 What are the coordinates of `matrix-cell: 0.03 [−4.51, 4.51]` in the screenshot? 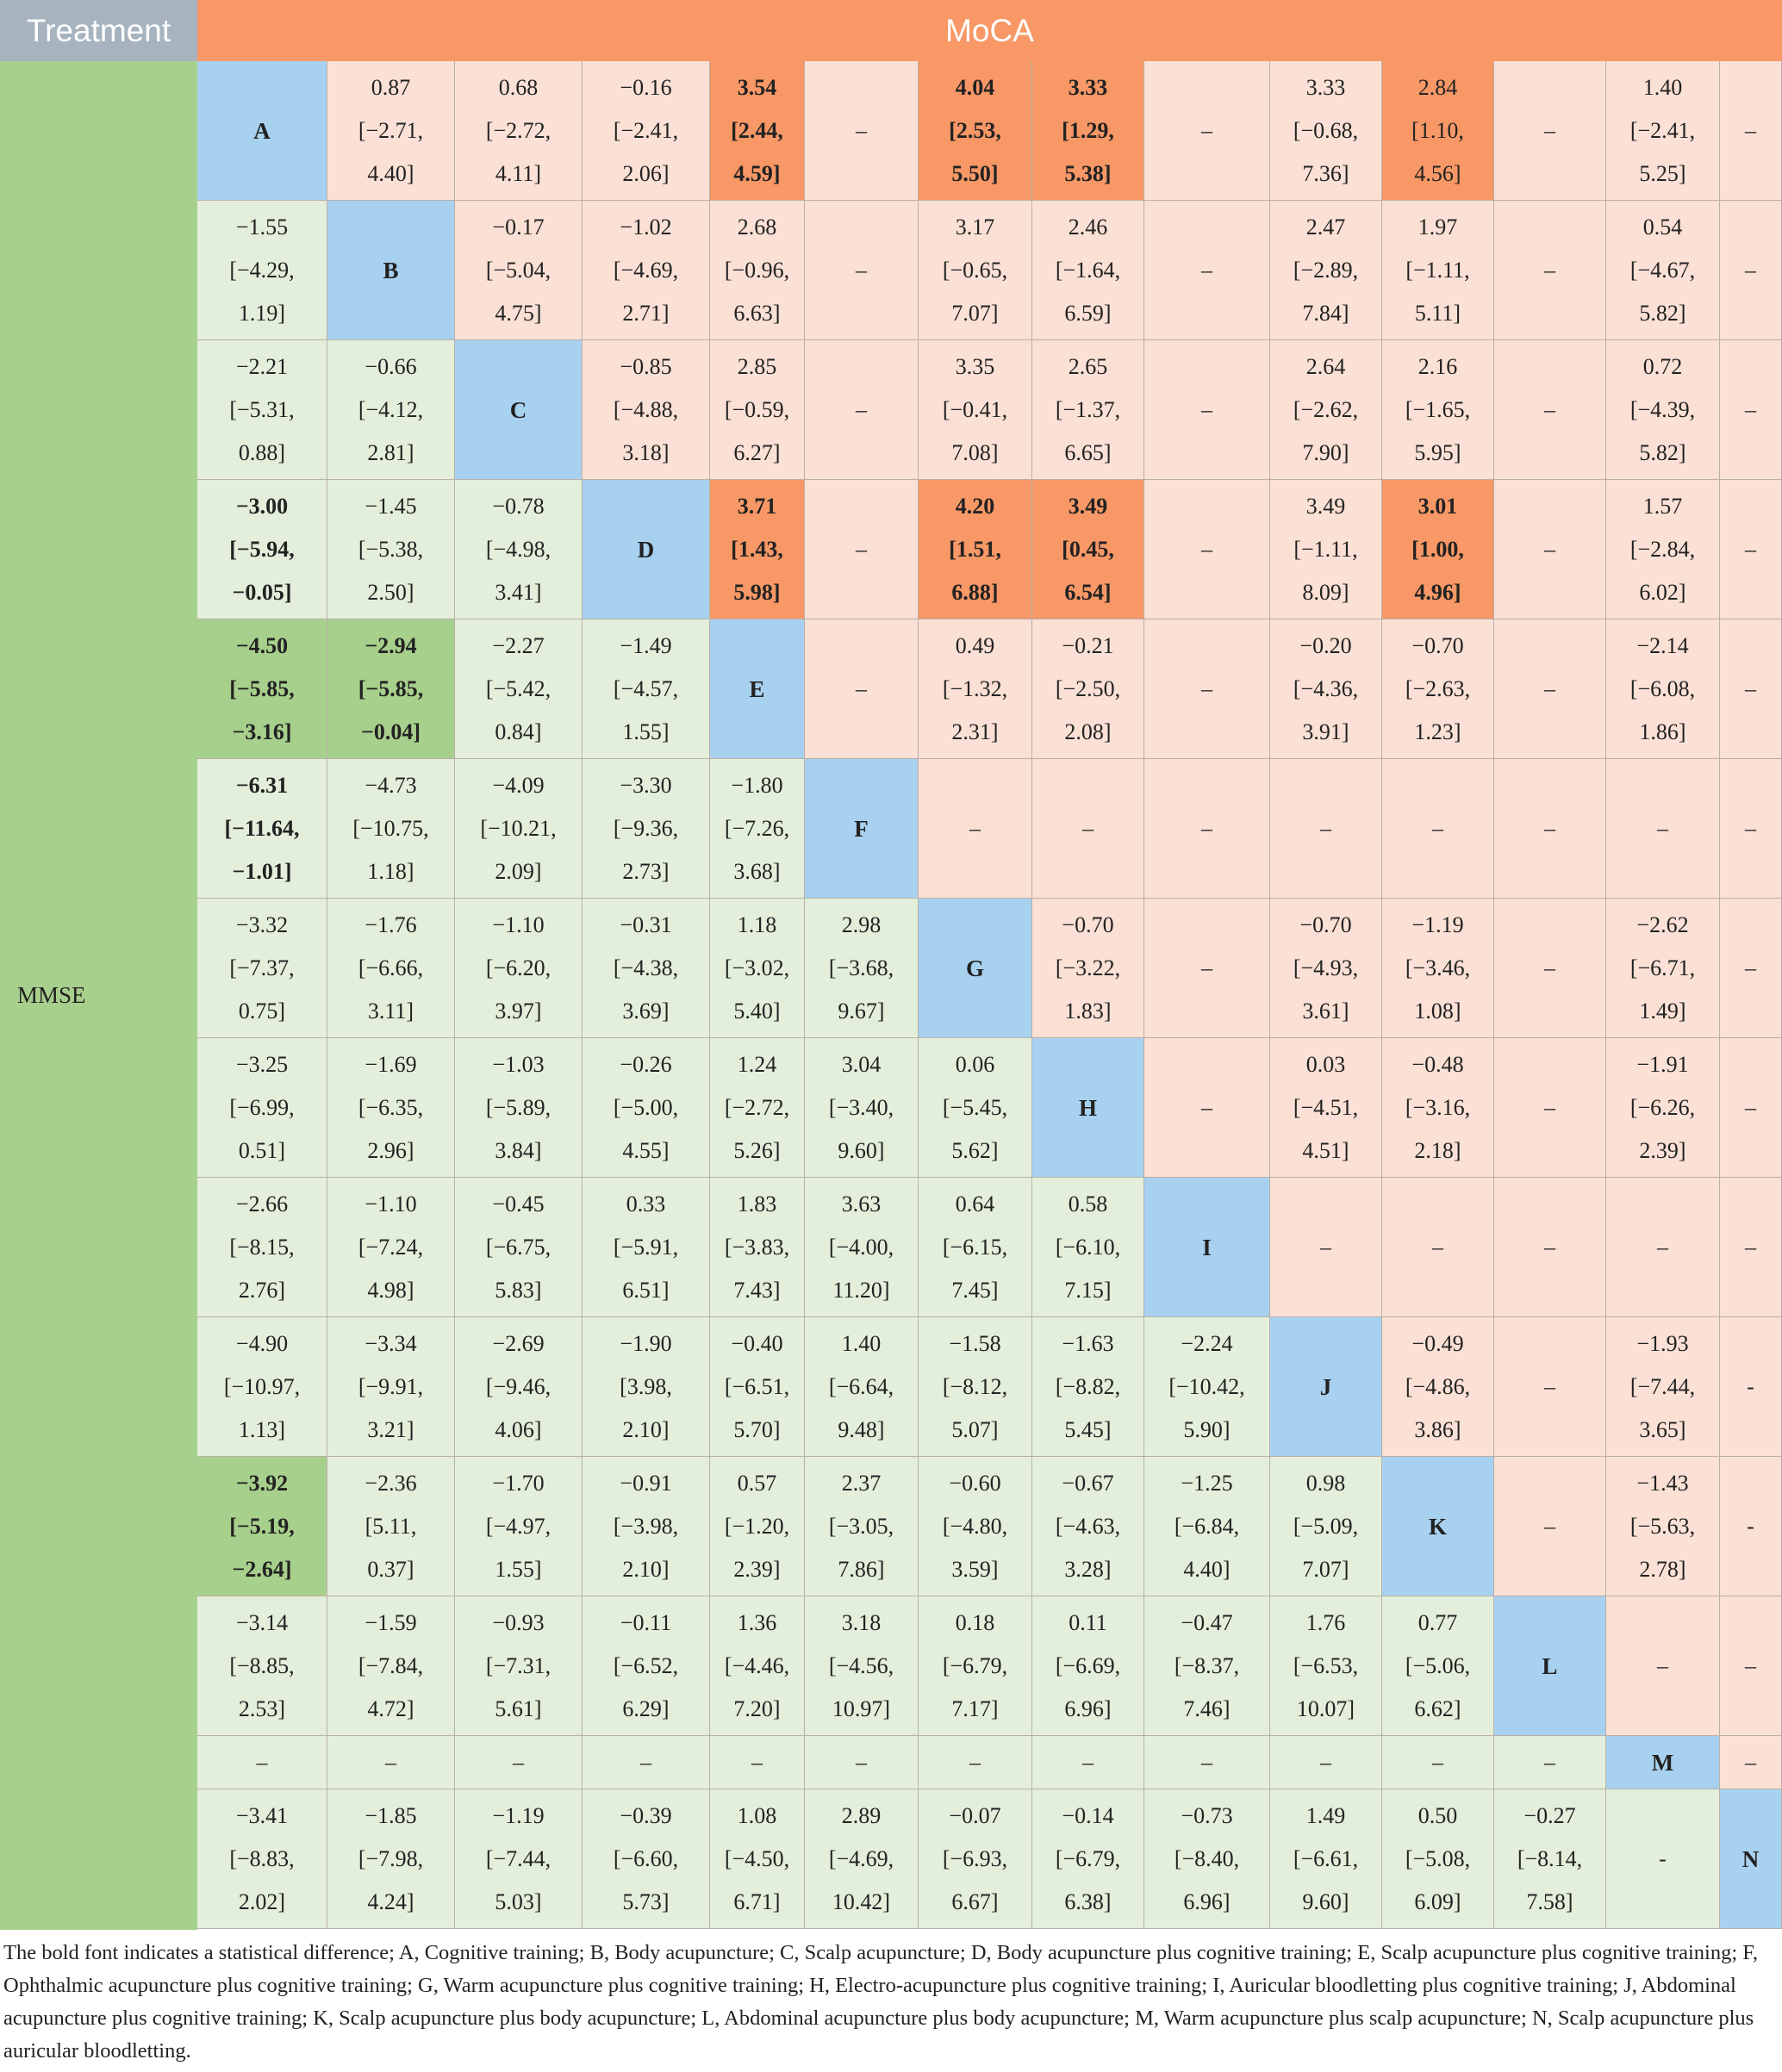 It's located at (1326, 1108).